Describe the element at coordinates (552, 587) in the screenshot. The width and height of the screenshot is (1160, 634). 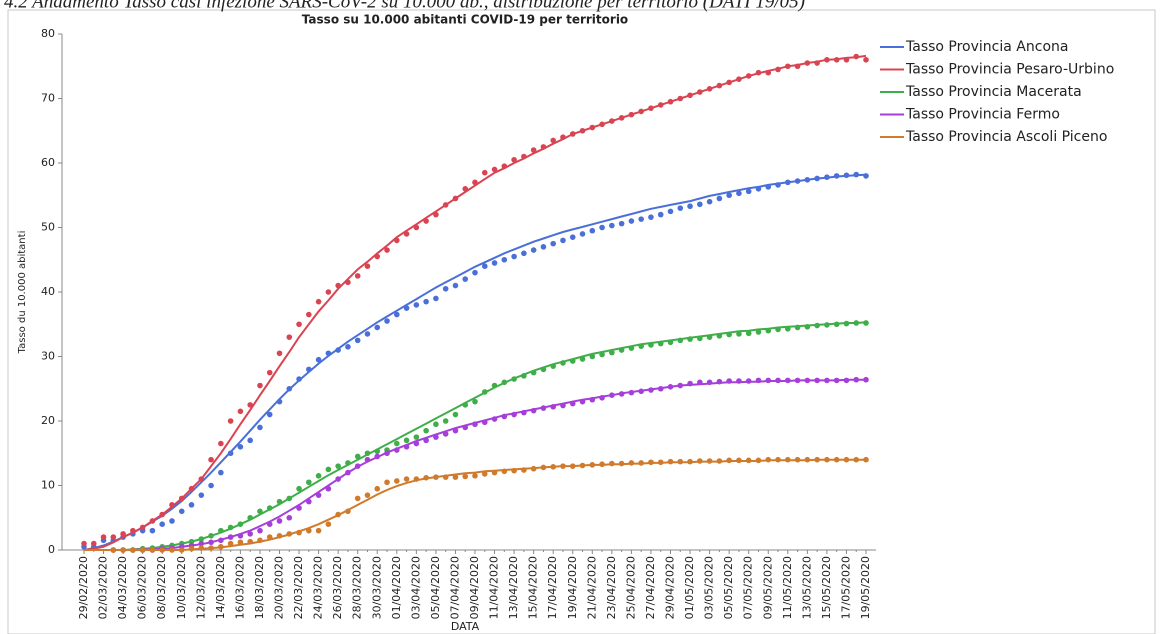
I see `x-tick-label: 17/04/2020` at that location.